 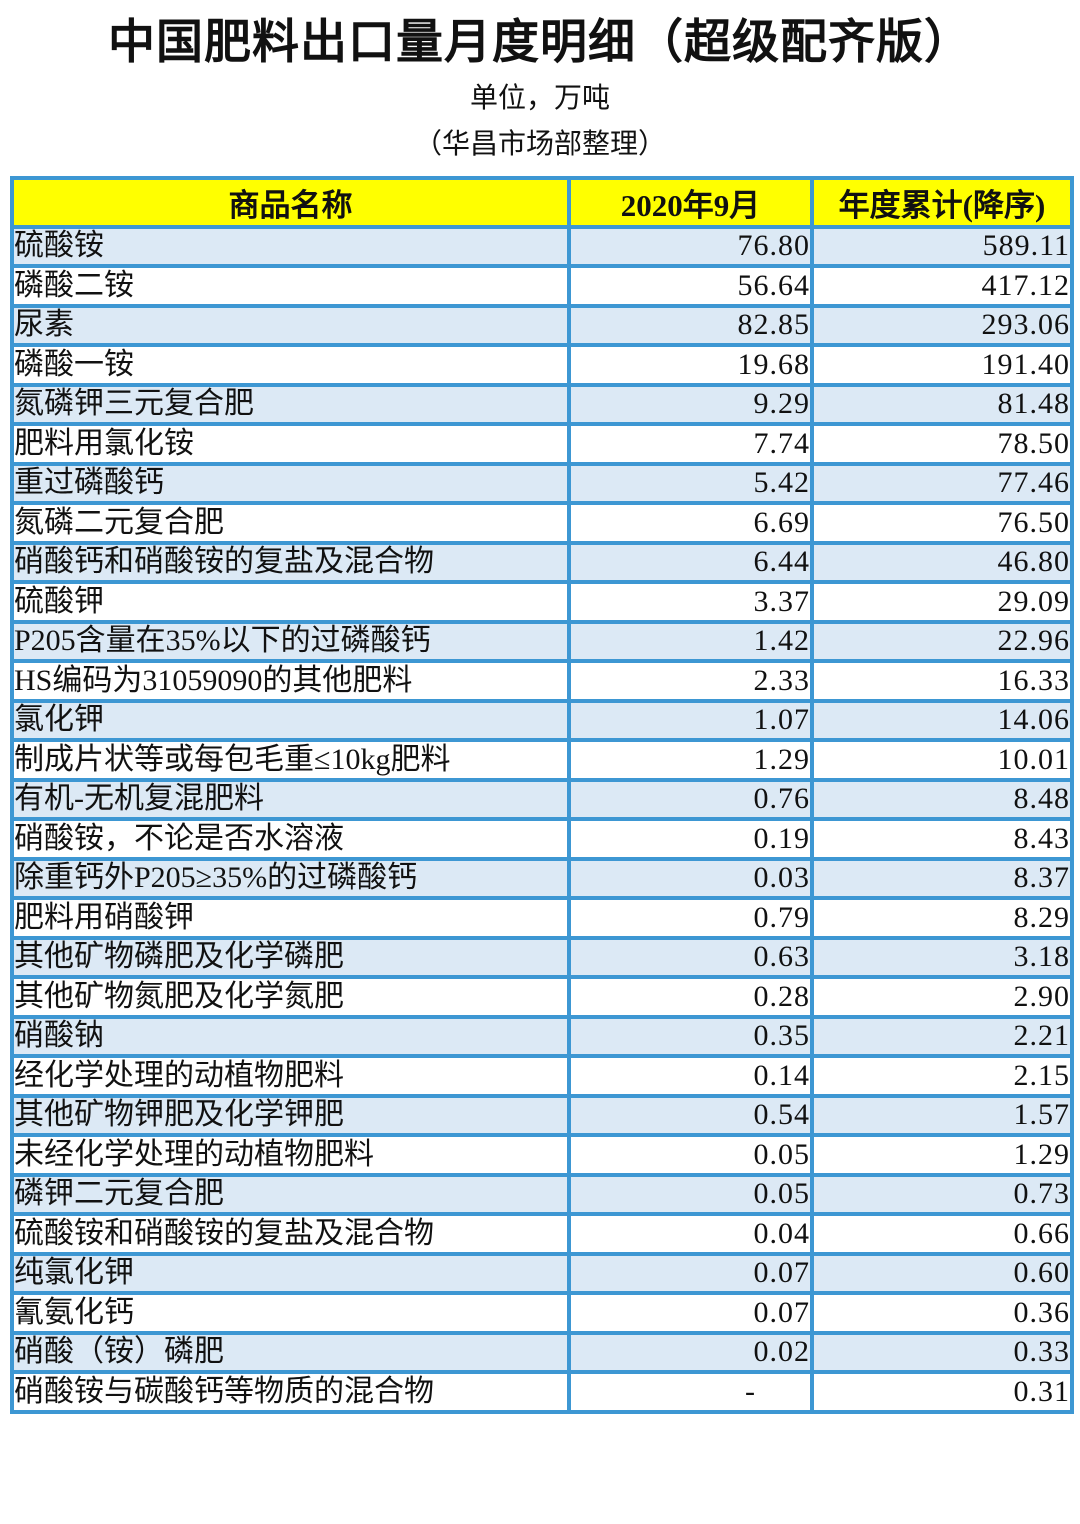 I want to click on ytd-cumulative-value-cell: 8.43, so click(x=942, y=839).